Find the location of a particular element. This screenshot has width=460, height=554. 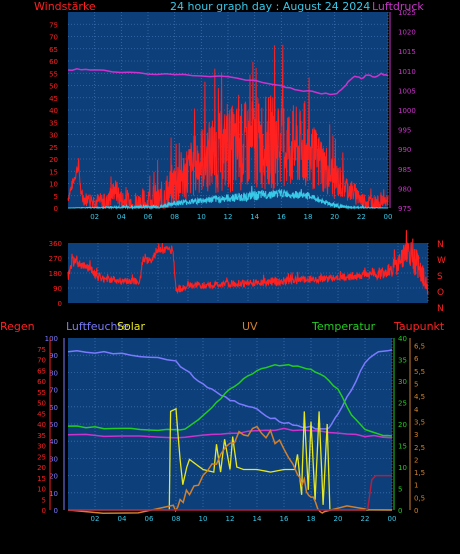

temp-tick-label: 0 is located at coordinates (400, 511).